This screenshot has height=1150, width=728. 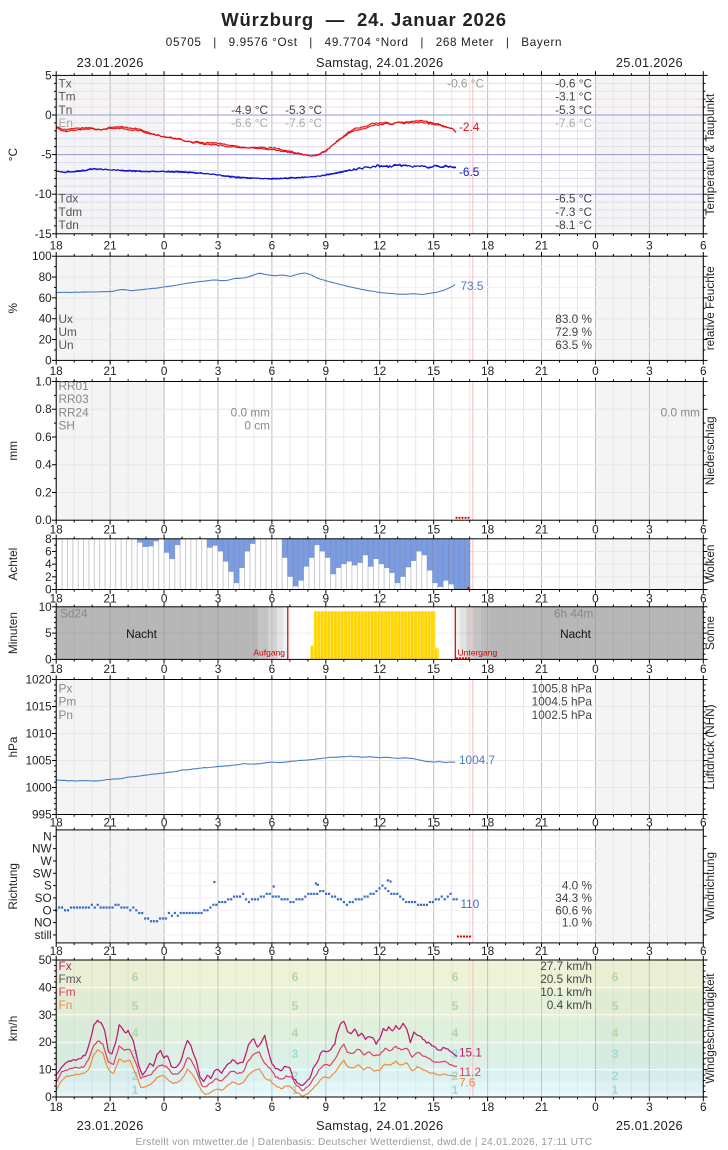 What do you see at coordinates (42, 256) in the screenshot?
I see `svg-text: 100` at bounding box center [42, 256].